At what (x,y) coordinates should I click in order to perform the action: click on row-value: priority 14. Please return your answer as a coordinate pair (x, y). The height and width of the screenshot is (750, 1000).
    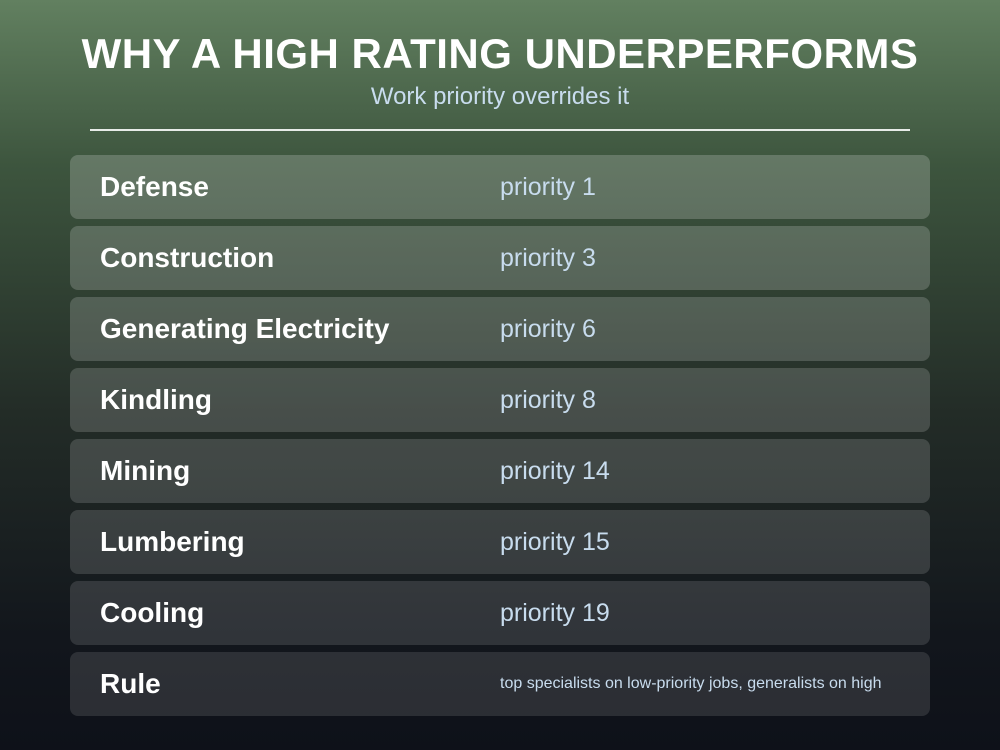
    Looking at the image, I should click on (555, 471).